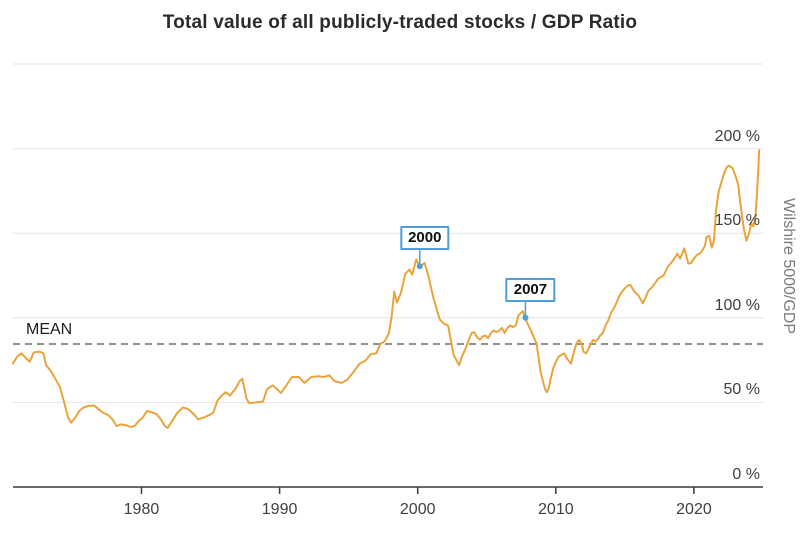 The width and height of the screenshot is (800, 534). I want to click on y-axis-title: Wilshire 5000/GDP, so click(788, 266).